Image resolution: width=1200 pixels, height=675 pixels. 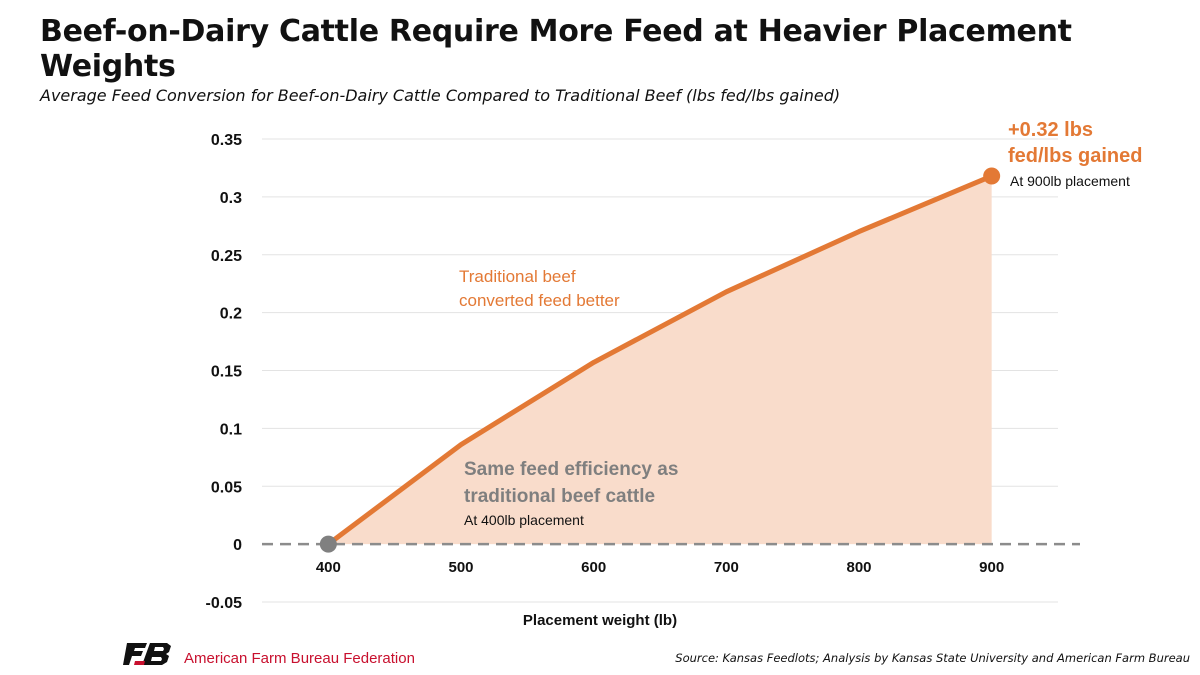 I want to click on x-axis-label: Placement weight (lb), so click(x=600, y=620).